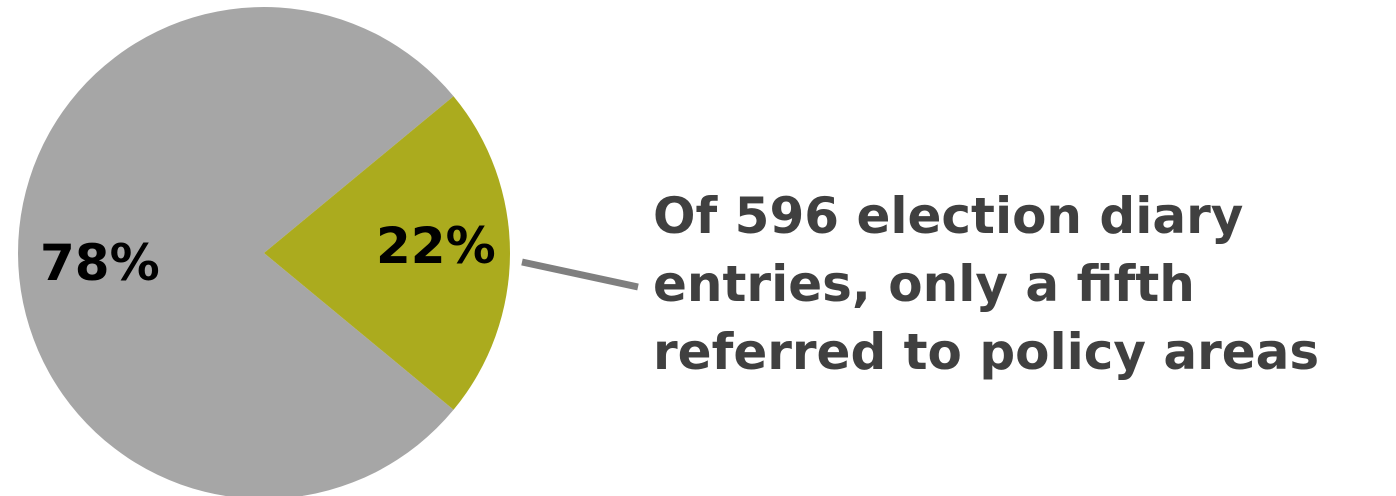 This screenshot has width=1396, height=496. What do you see at coordinates (948, 216) in the screenshot?
I see `annotation-line-1: Of 596 election diary` at bounding box center [948, 216].